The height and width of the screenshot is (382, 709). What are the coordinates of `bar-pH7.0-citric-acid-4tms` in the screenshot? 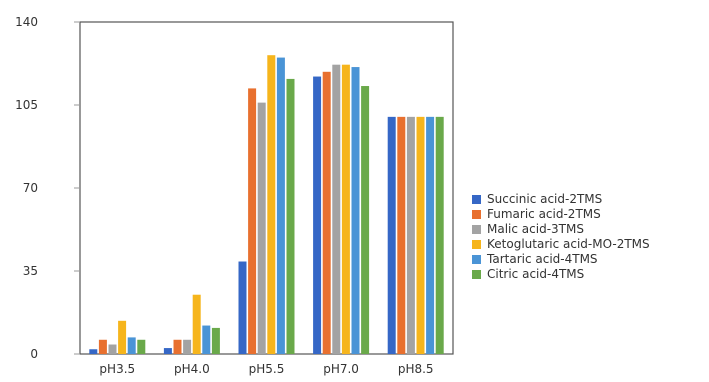 It's located at (365, 220).